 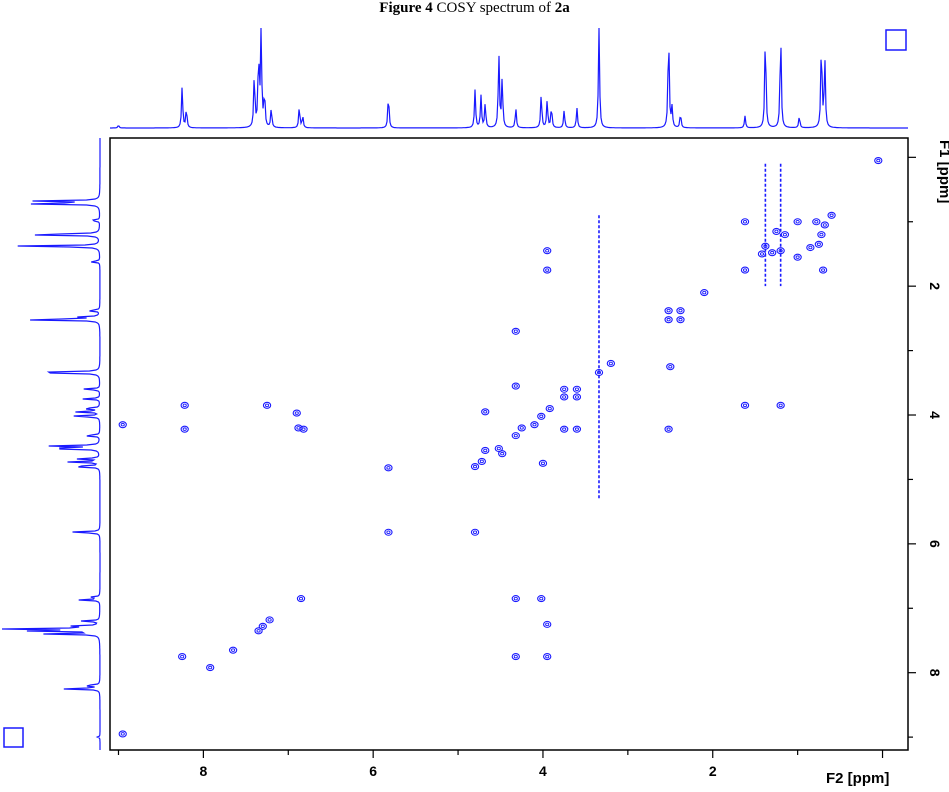 I want to click on x-tick-label: 2, so click(x=713, y=771).